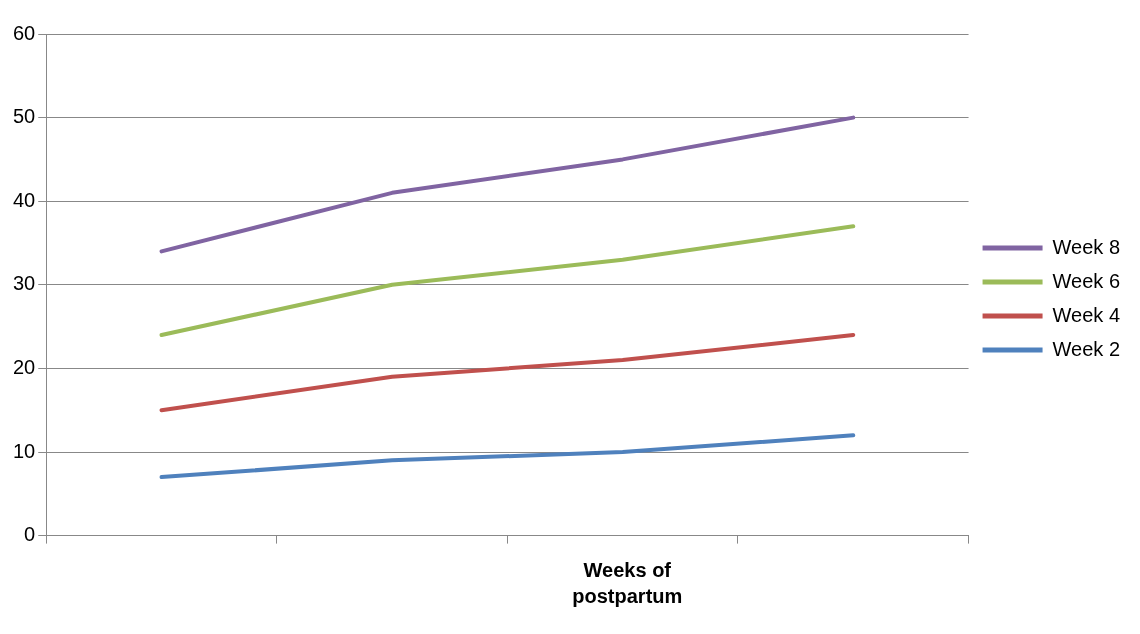 Image resolution: width=1140 pixels, height=634 pixels. What do you see at coordinates (24, 283) in the screenshot?
I see `y-tick-label: 30` at bounding box center [24, 283].